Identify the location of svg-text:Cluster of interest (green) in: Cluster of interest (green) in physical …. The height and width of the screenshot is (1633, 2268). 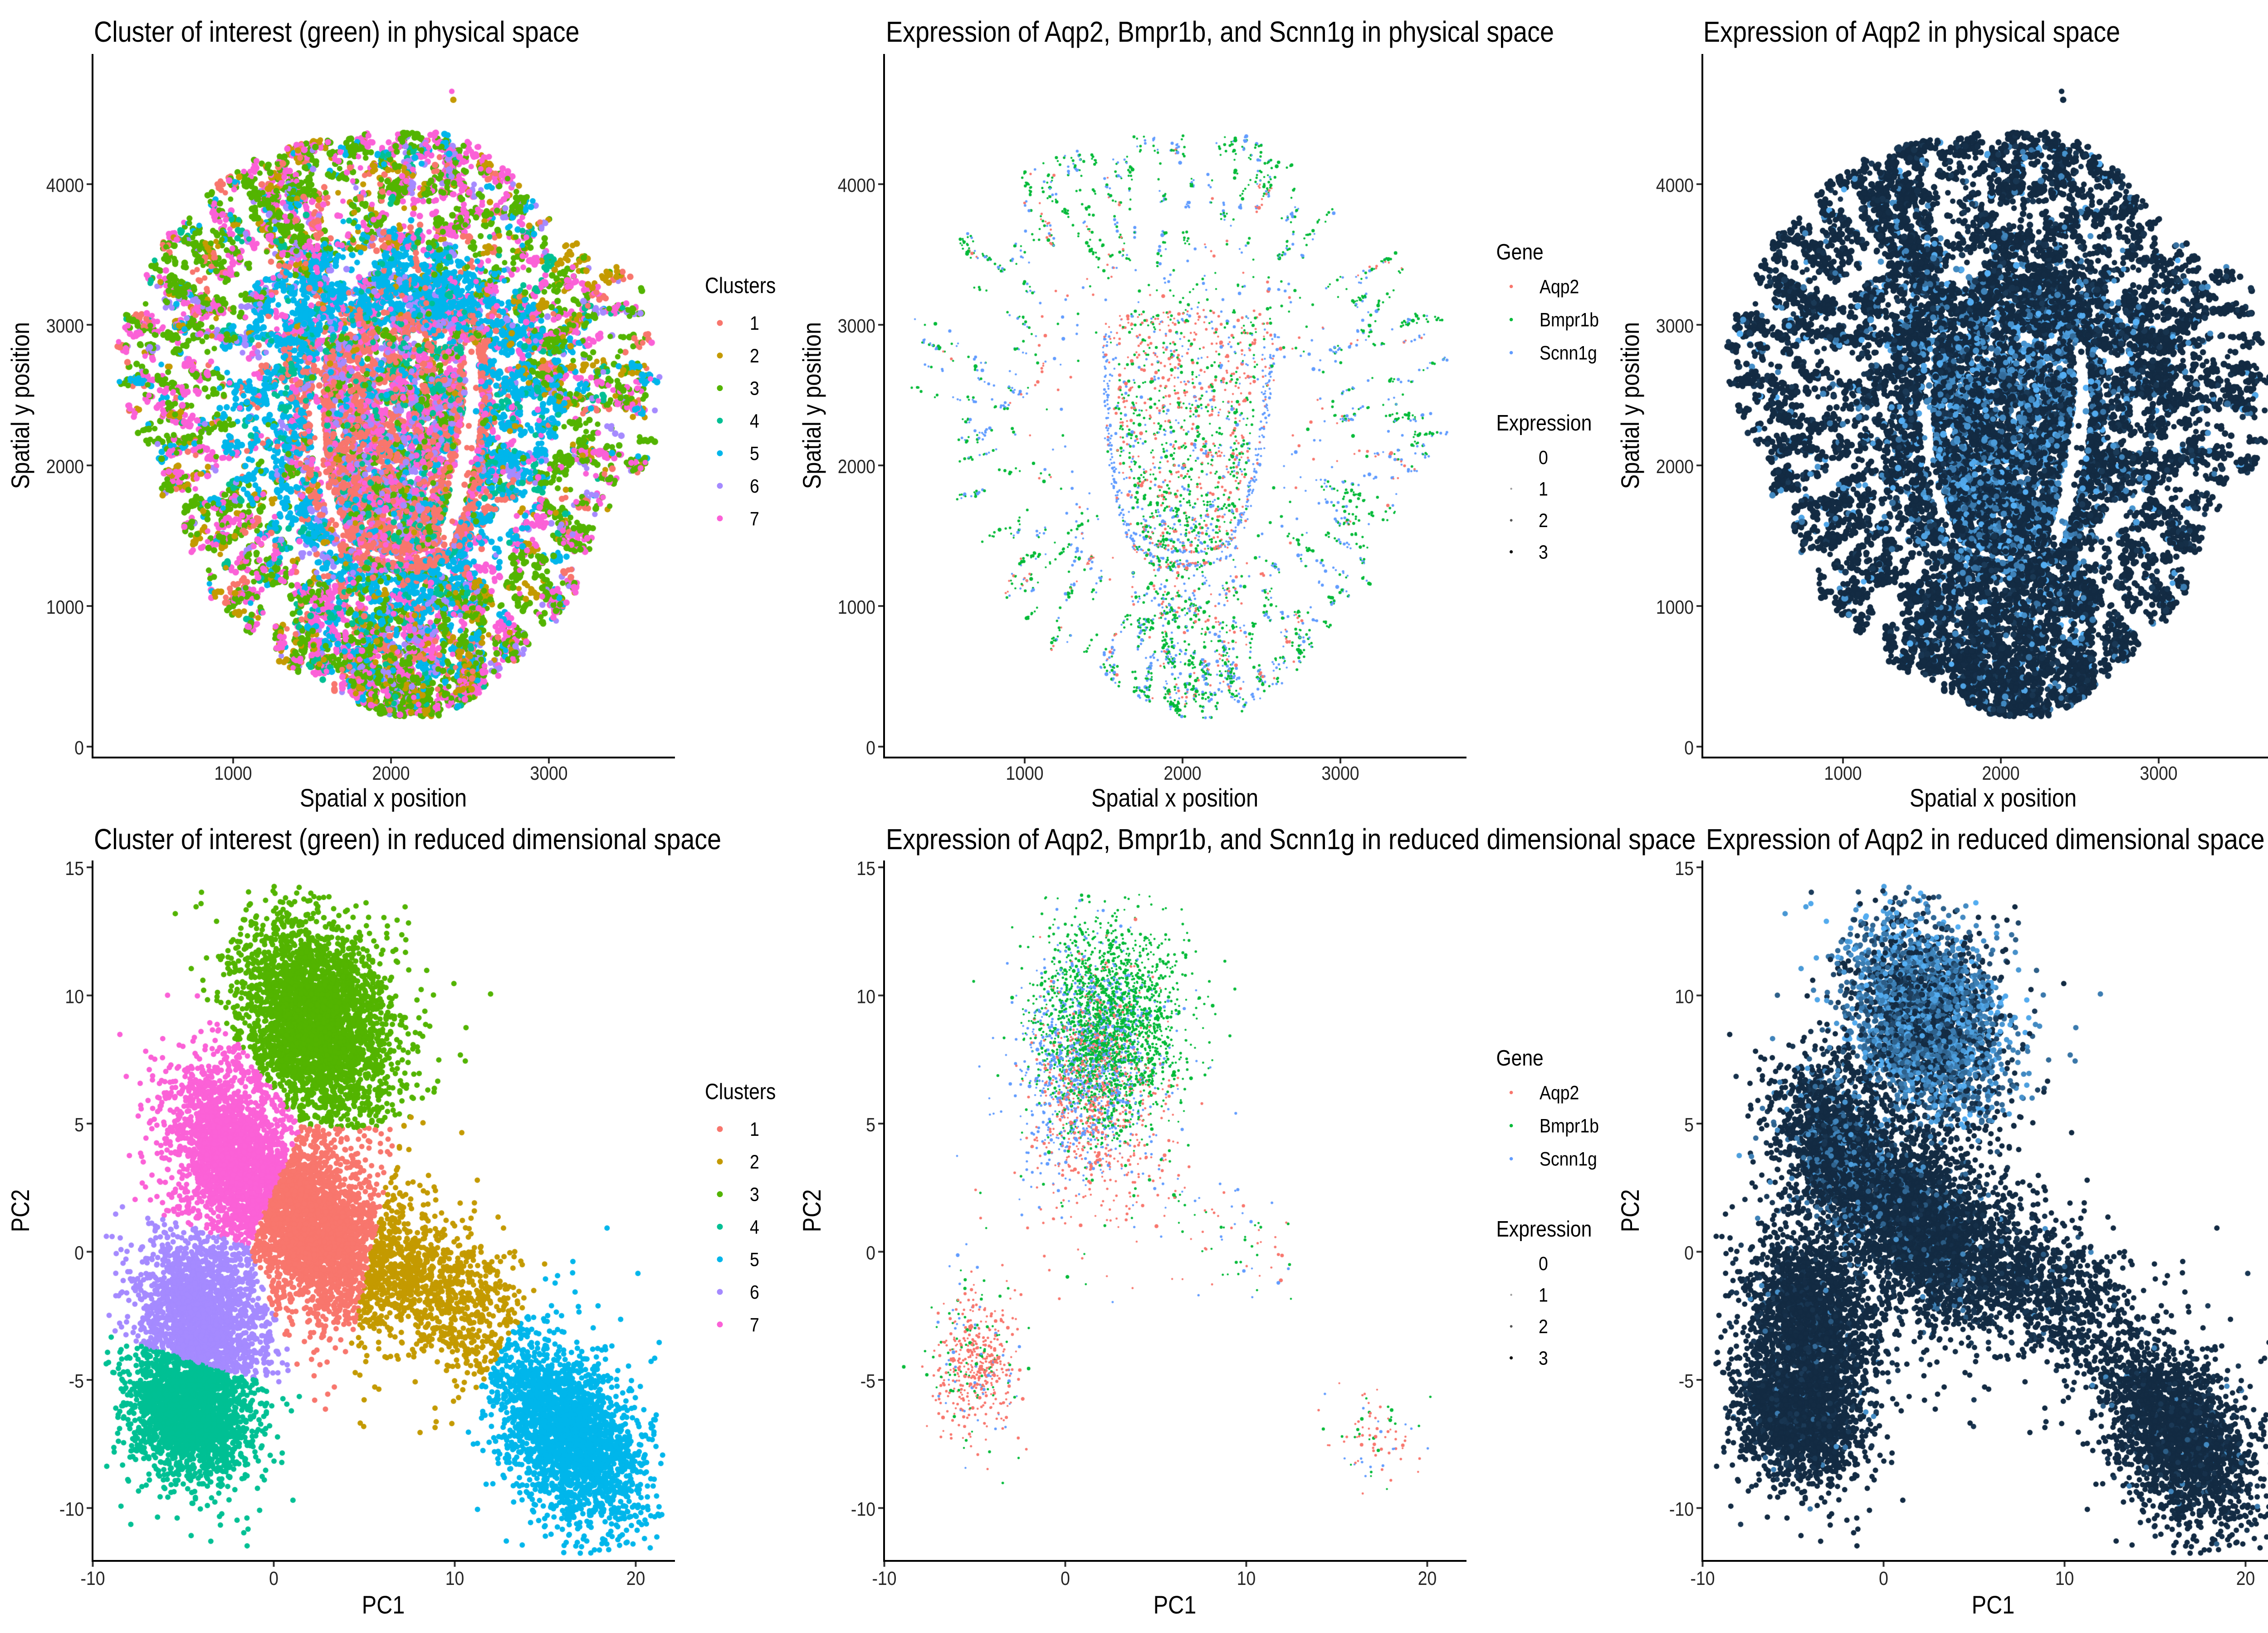
(337, 31).